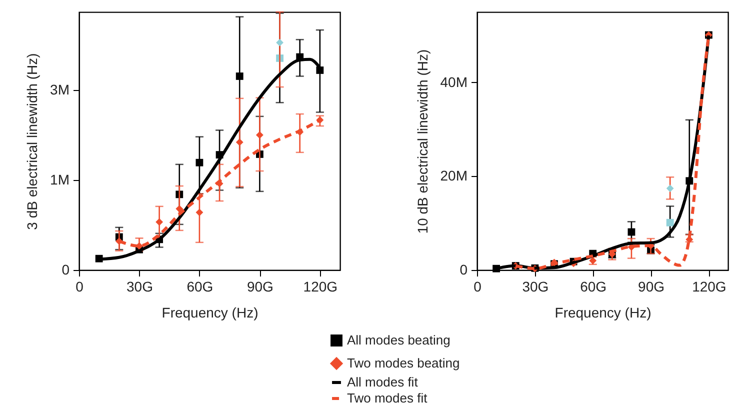 The width and height of the screenshot is (735, 418). I want to click on y-axis-title: 3 dB electrical linewidth (Hz), so click(32, 141).